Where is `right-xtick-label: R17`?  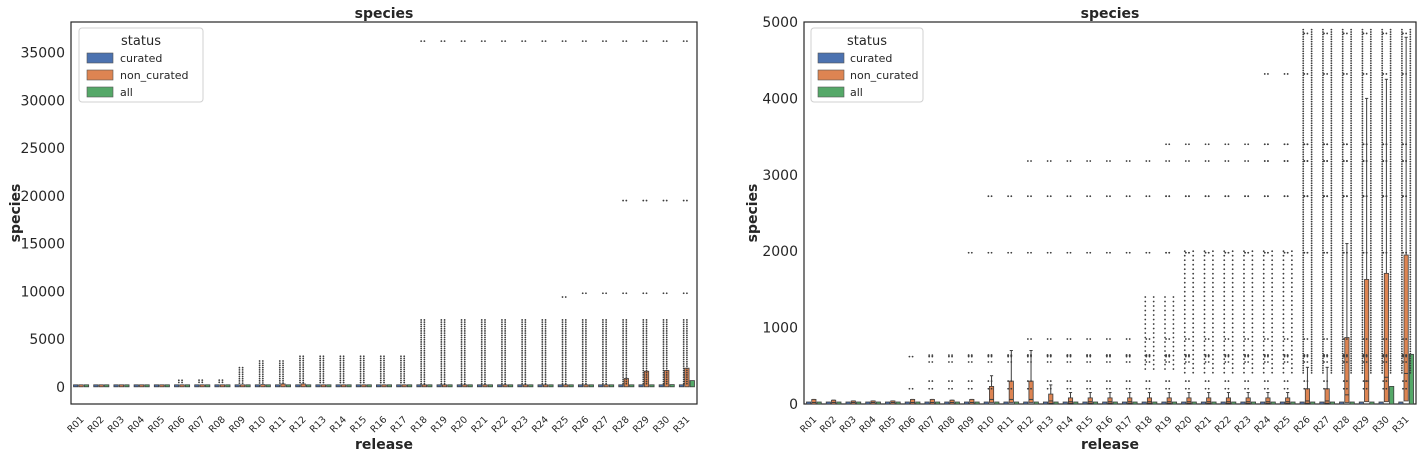 right-xtick-label: R17 is located at coordinates (1124, 424).